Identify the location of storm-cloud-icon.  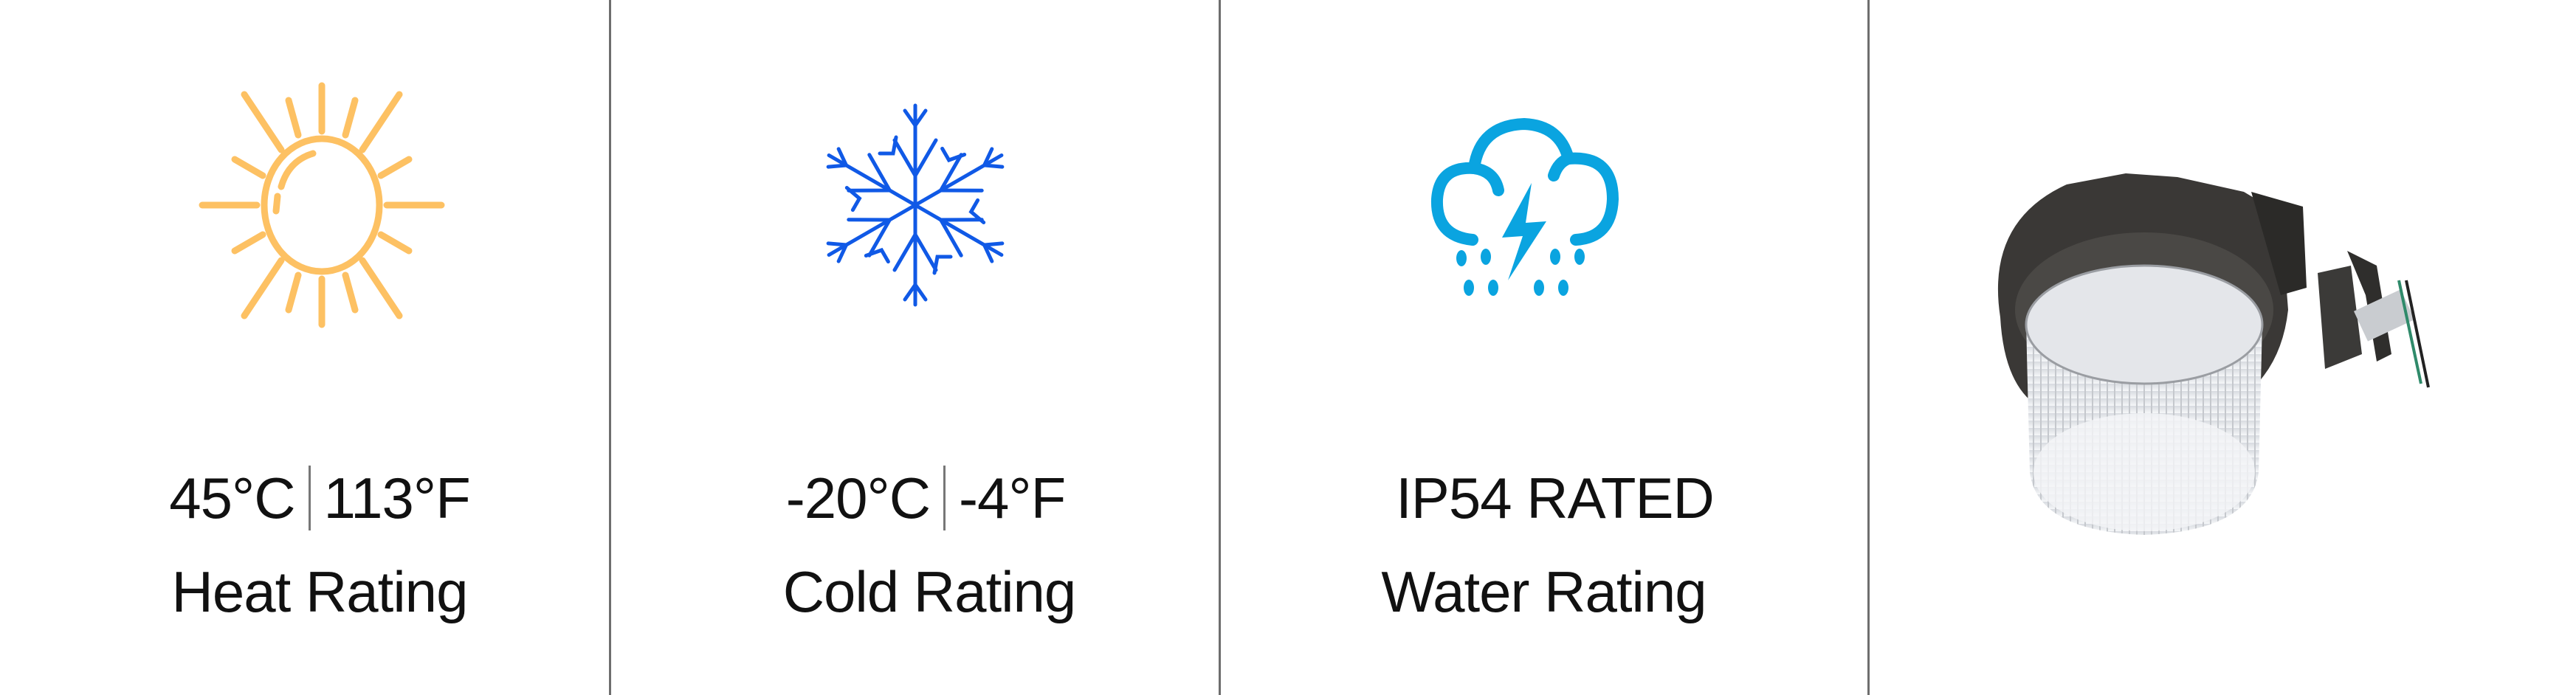
(1524, 206).